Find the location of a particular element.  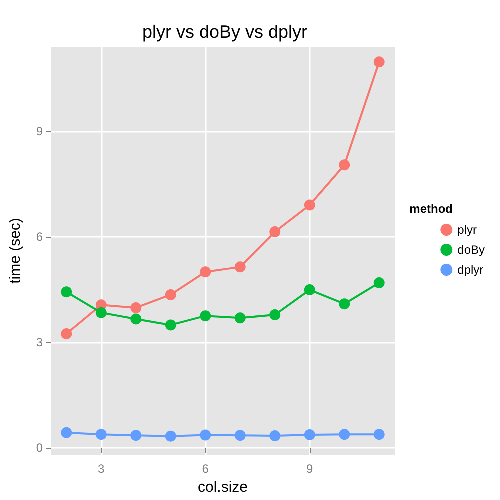

legend-title: method is located at coordinates (432, 209).